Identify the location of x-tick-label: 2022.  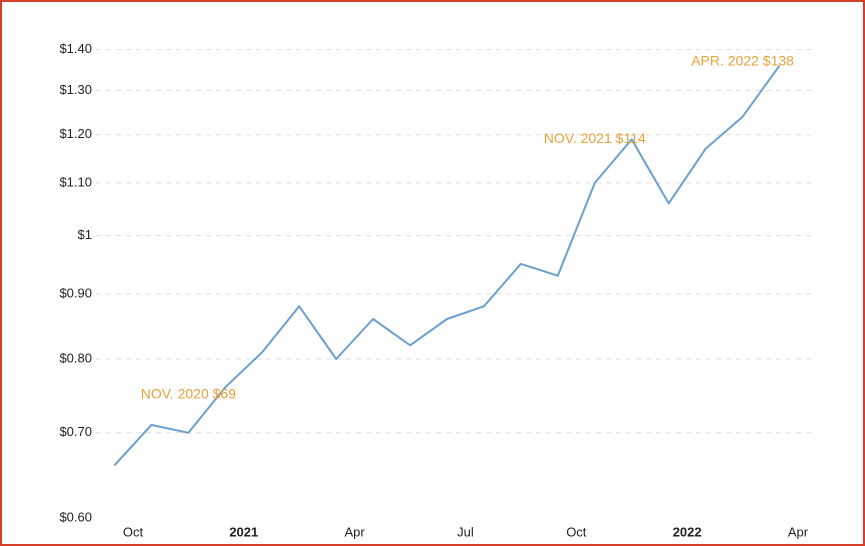
(687, 531).